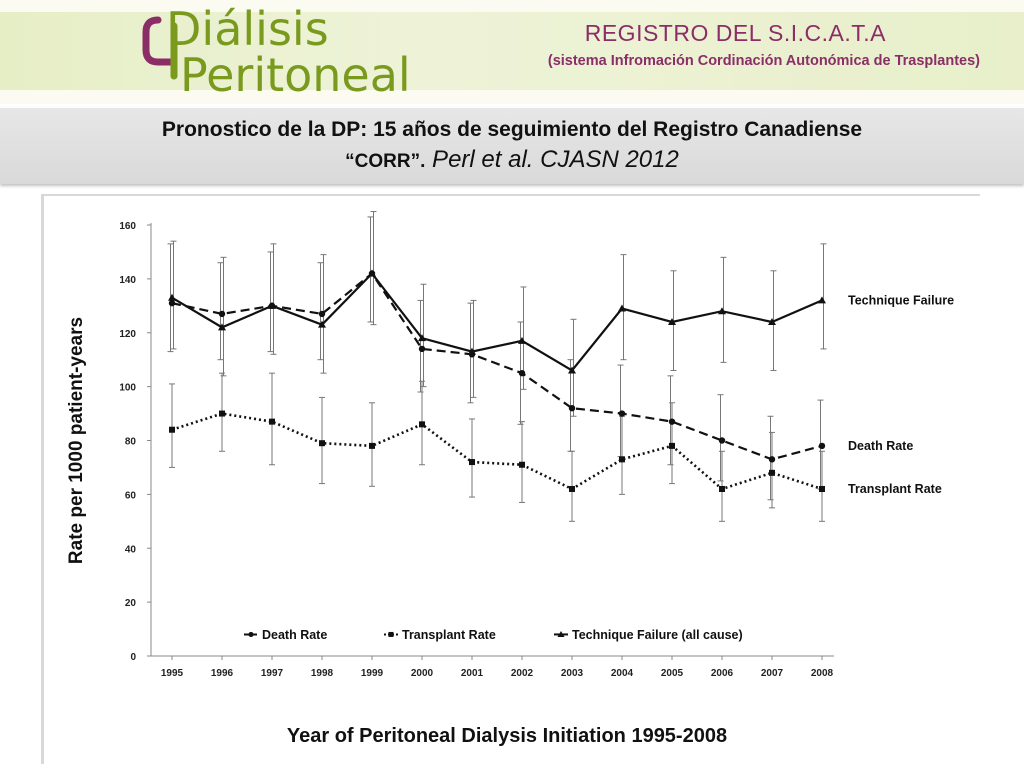 Image resolution: width=1024 pixels, height=768 pixels. I want to click on x-tick-label: 1998, so click(322, 673).